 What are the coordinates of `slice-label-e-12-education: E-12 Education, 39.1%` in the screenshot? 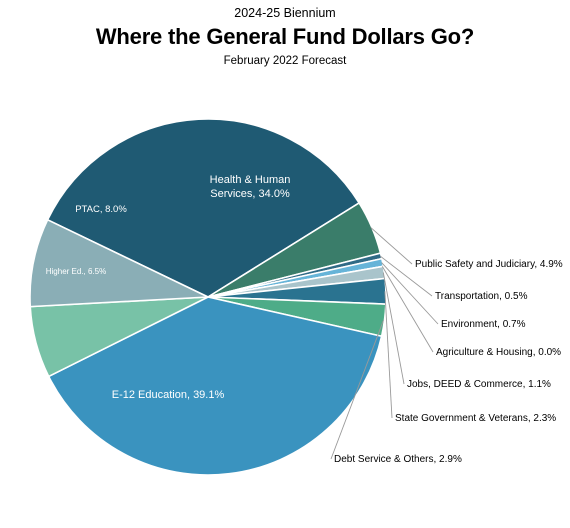 It's located at (168, 395).